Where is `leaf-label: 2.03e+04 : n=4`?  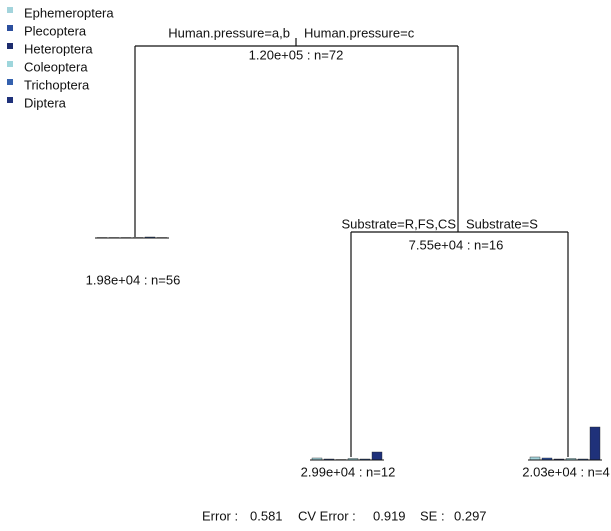
leaf-label: 2.03e+04 : n=4 is located at coordinates (565, 471).